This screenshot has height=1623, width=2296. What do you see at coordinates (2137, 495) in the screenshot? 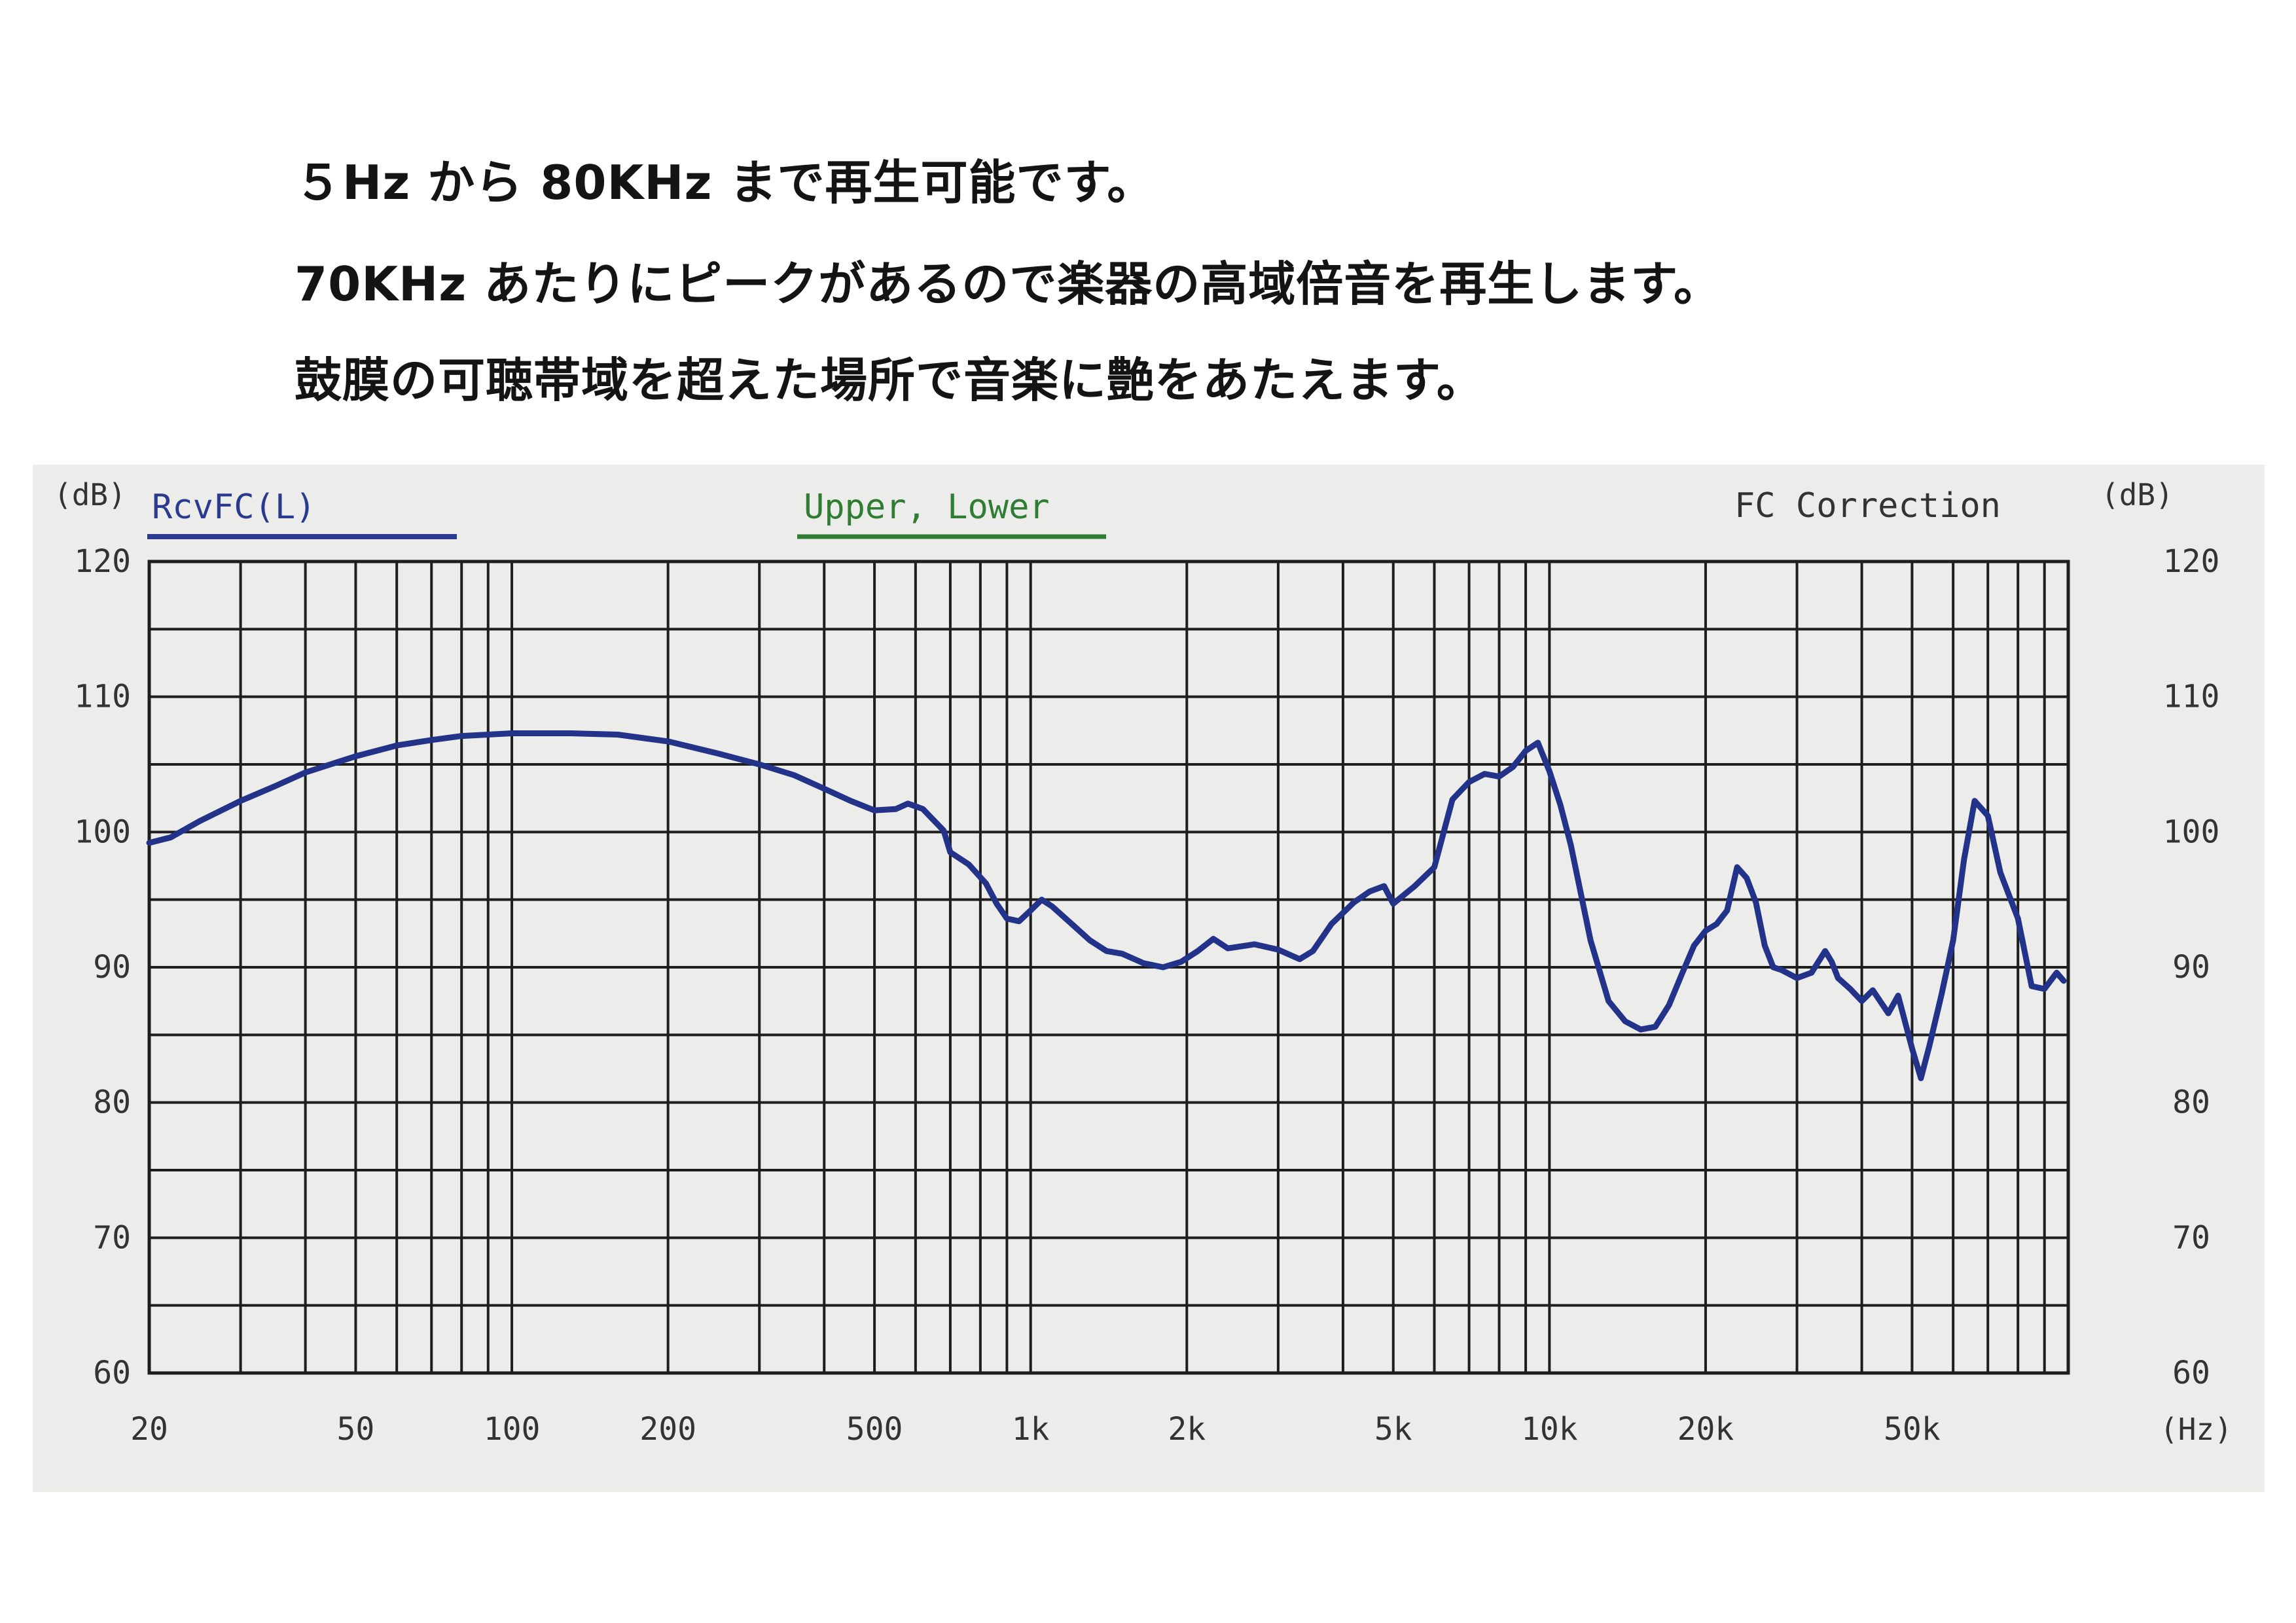
I see `y-unit-right: (dB)` at bounding box center [2137, 495].